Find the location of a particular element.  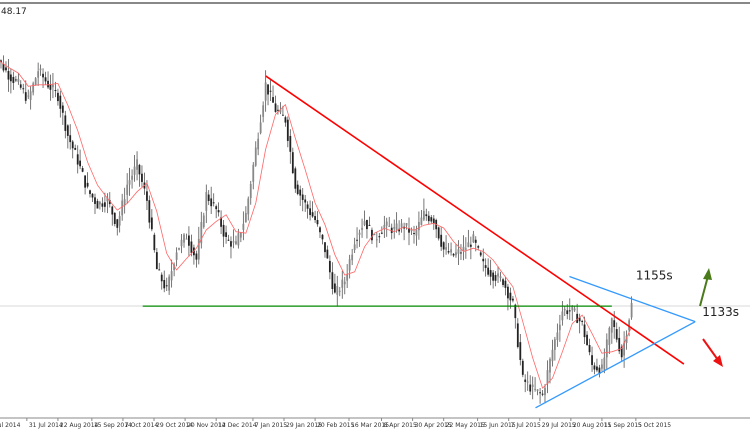

x-tick-label: 5 Oct 2015 is located at coordinates (654, 425).